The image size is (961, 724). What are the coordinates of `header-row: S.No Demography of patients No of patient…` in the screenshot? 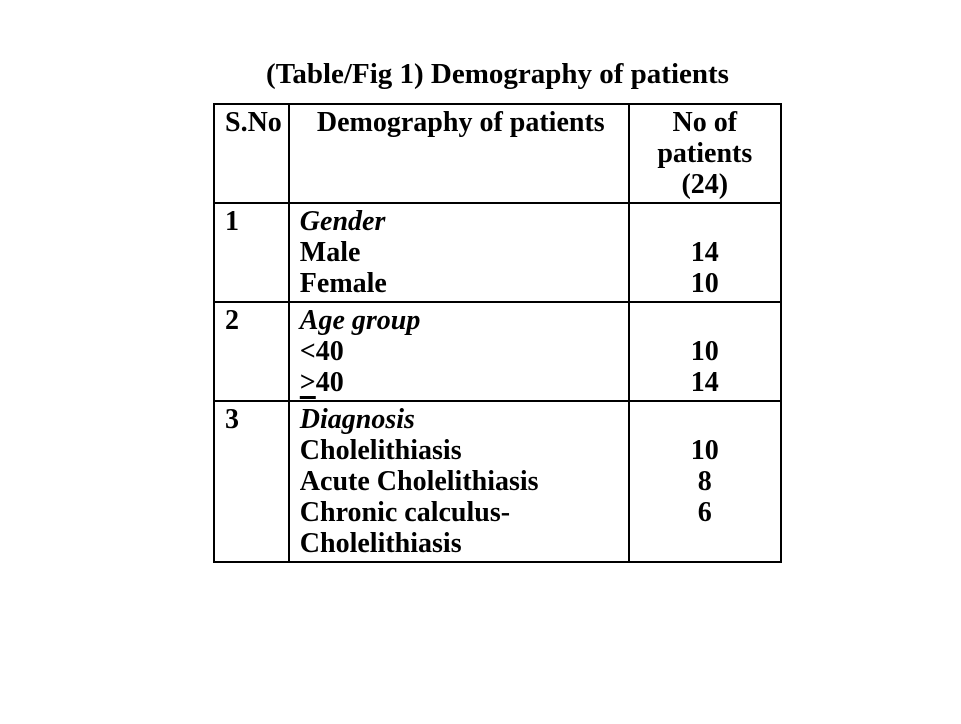 It's located at (497, 153).